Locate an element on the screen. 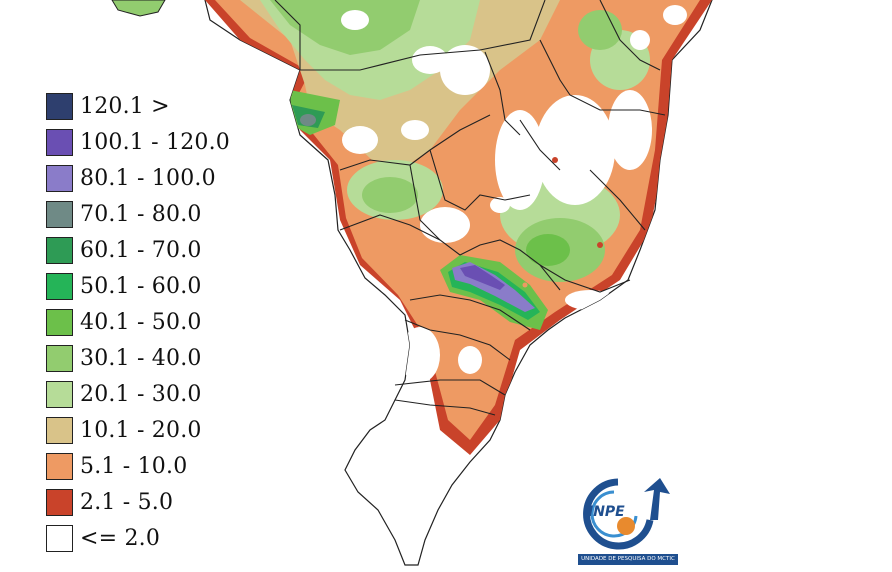  legend-item: 5.1 - 10.0 is located at coordinates (138, 466).